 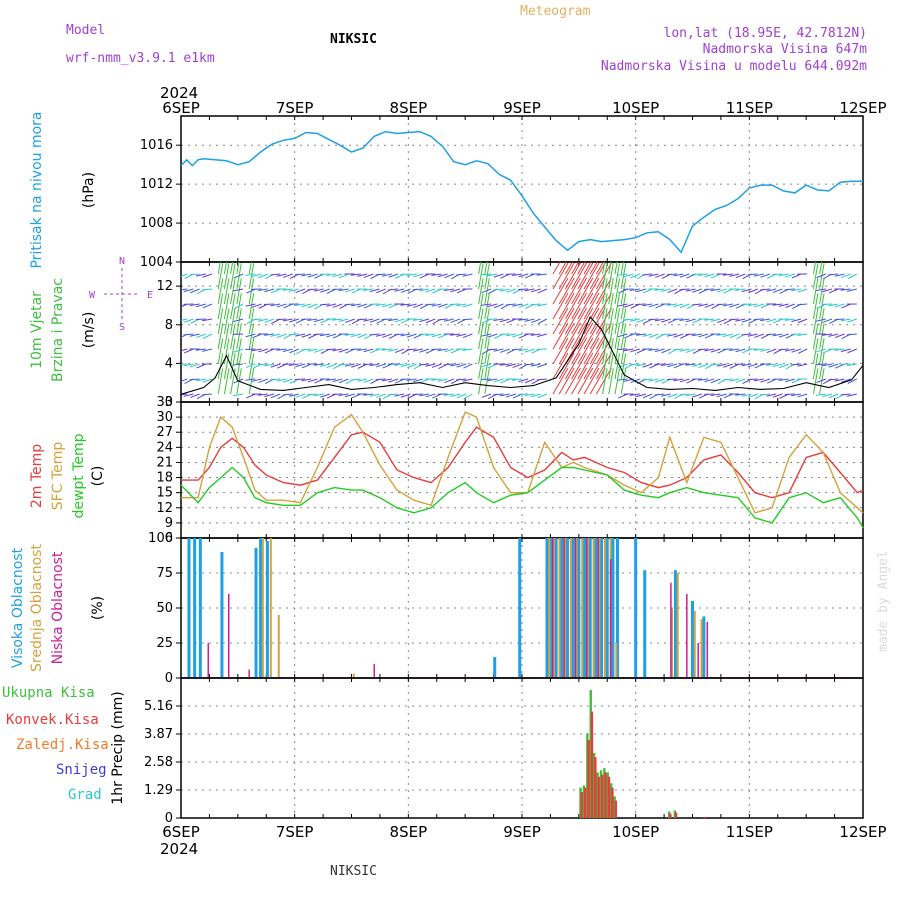 What do you see at coordinates (169, 818) in the screenshot?
I see `y-tick-label: 0` at bounding box center [169, 818].